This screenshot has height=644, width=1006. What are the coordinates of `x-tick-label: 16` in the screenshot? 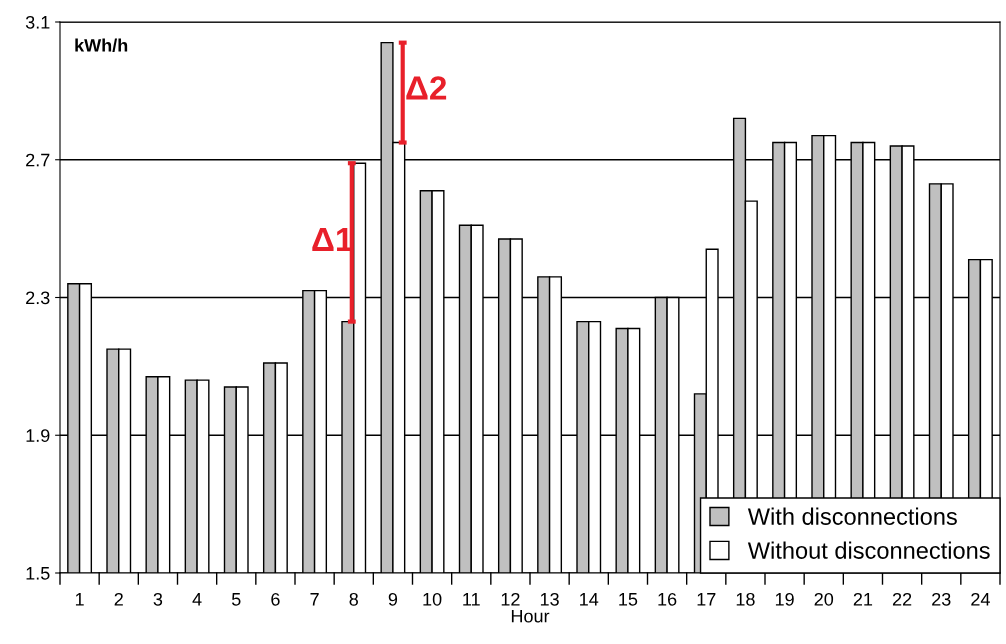 It's located at (667, 599).